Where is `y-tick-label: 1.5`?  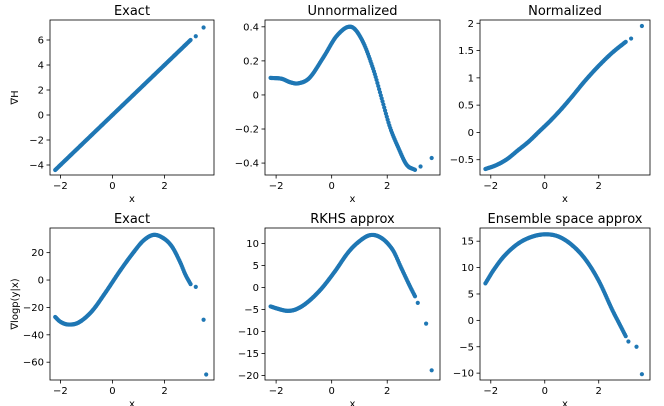
y-tick-label: 1.5 is located at coordinates (466, 51).